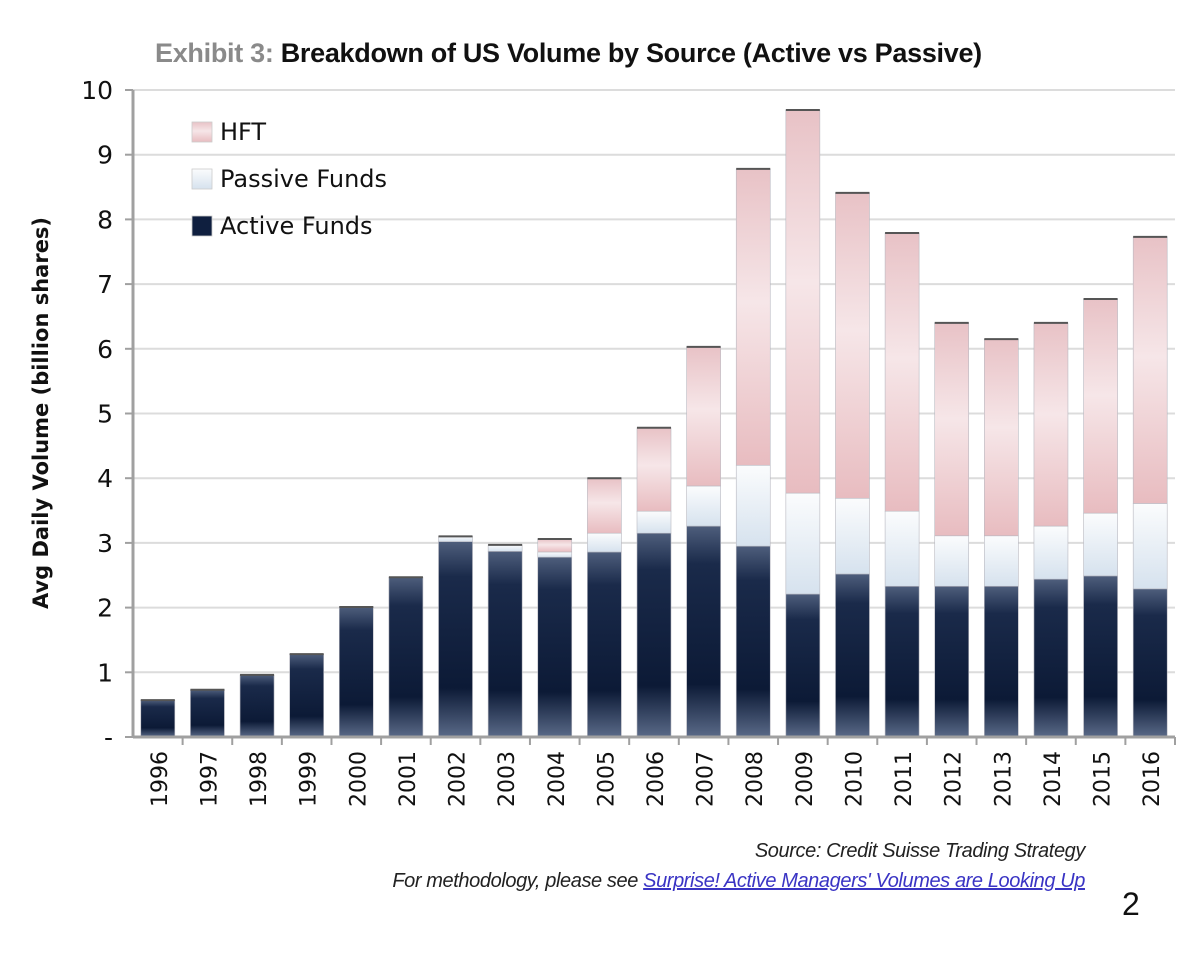 The width and height of the screenshot is (1202, 962). Describe the element at coordinates (209, 779) in the screenshot. I see `x-tick-label: 1997` at that location.